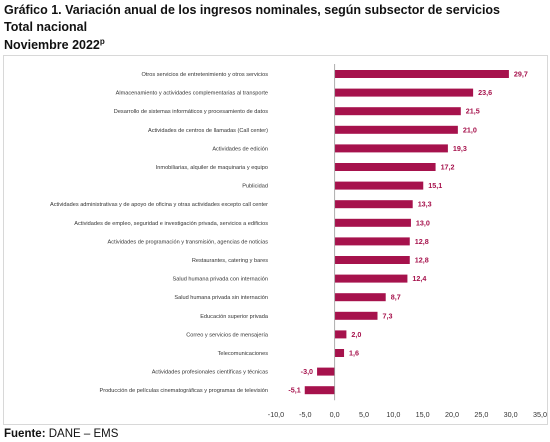 Image resolution: width=550 pixels, height=442 pixels. I want to click on data-label: 1,6, so click(354, 353).